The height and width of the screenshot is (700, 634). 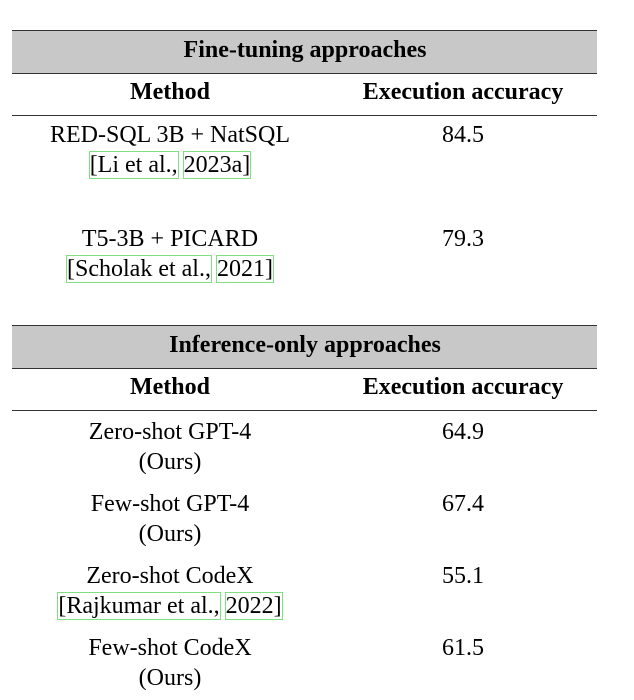 What do you see at coordinates (170, 432) in the screenshot?
I see `method-name: Zero-shot GPT-4` at bounding box center [170, 432].